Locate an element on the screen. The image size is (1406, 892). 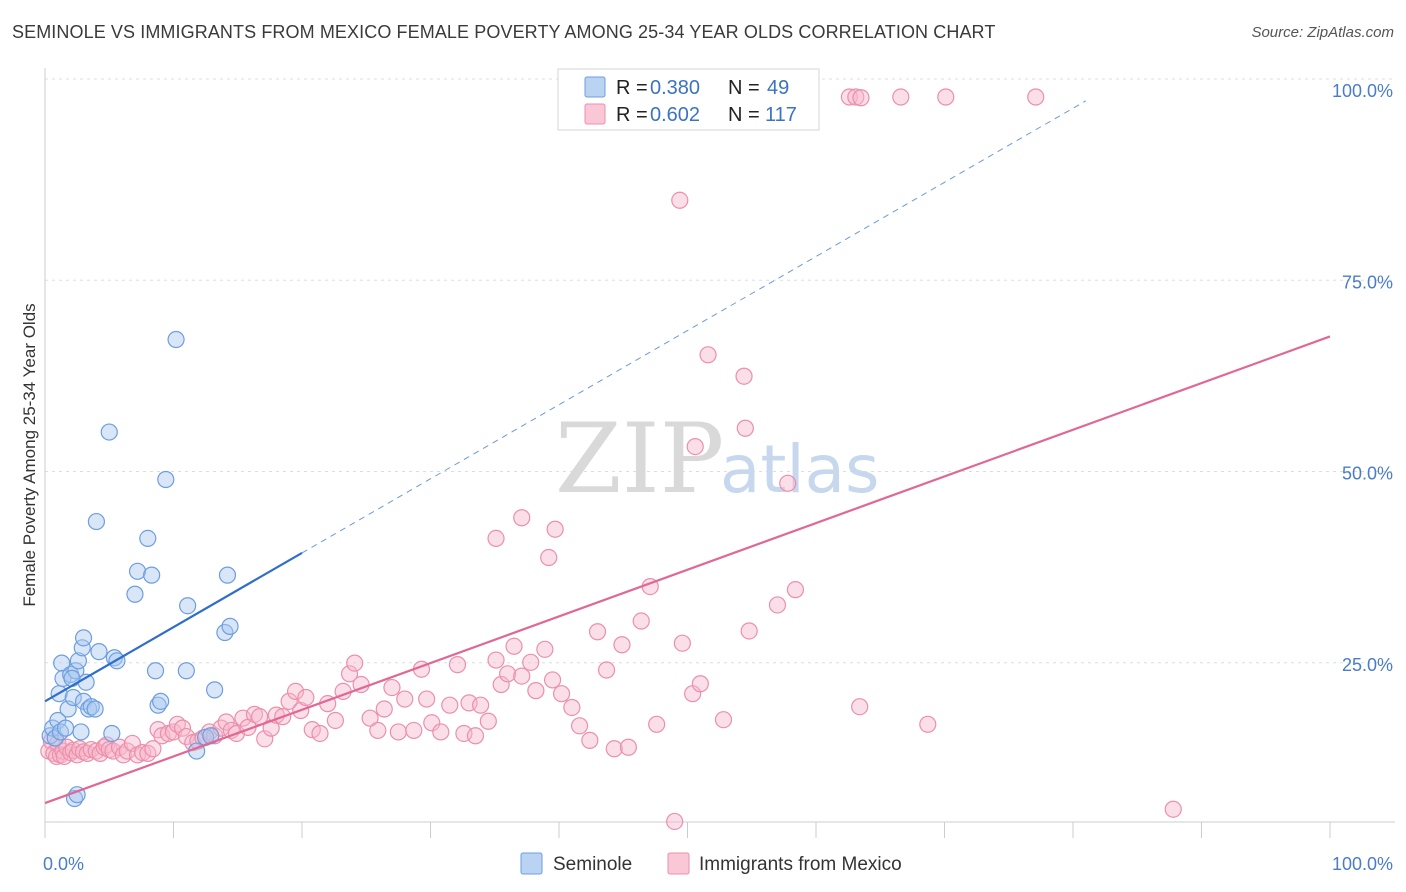
y-tick-label: 100.0% is located at coordinates (1362, 91).